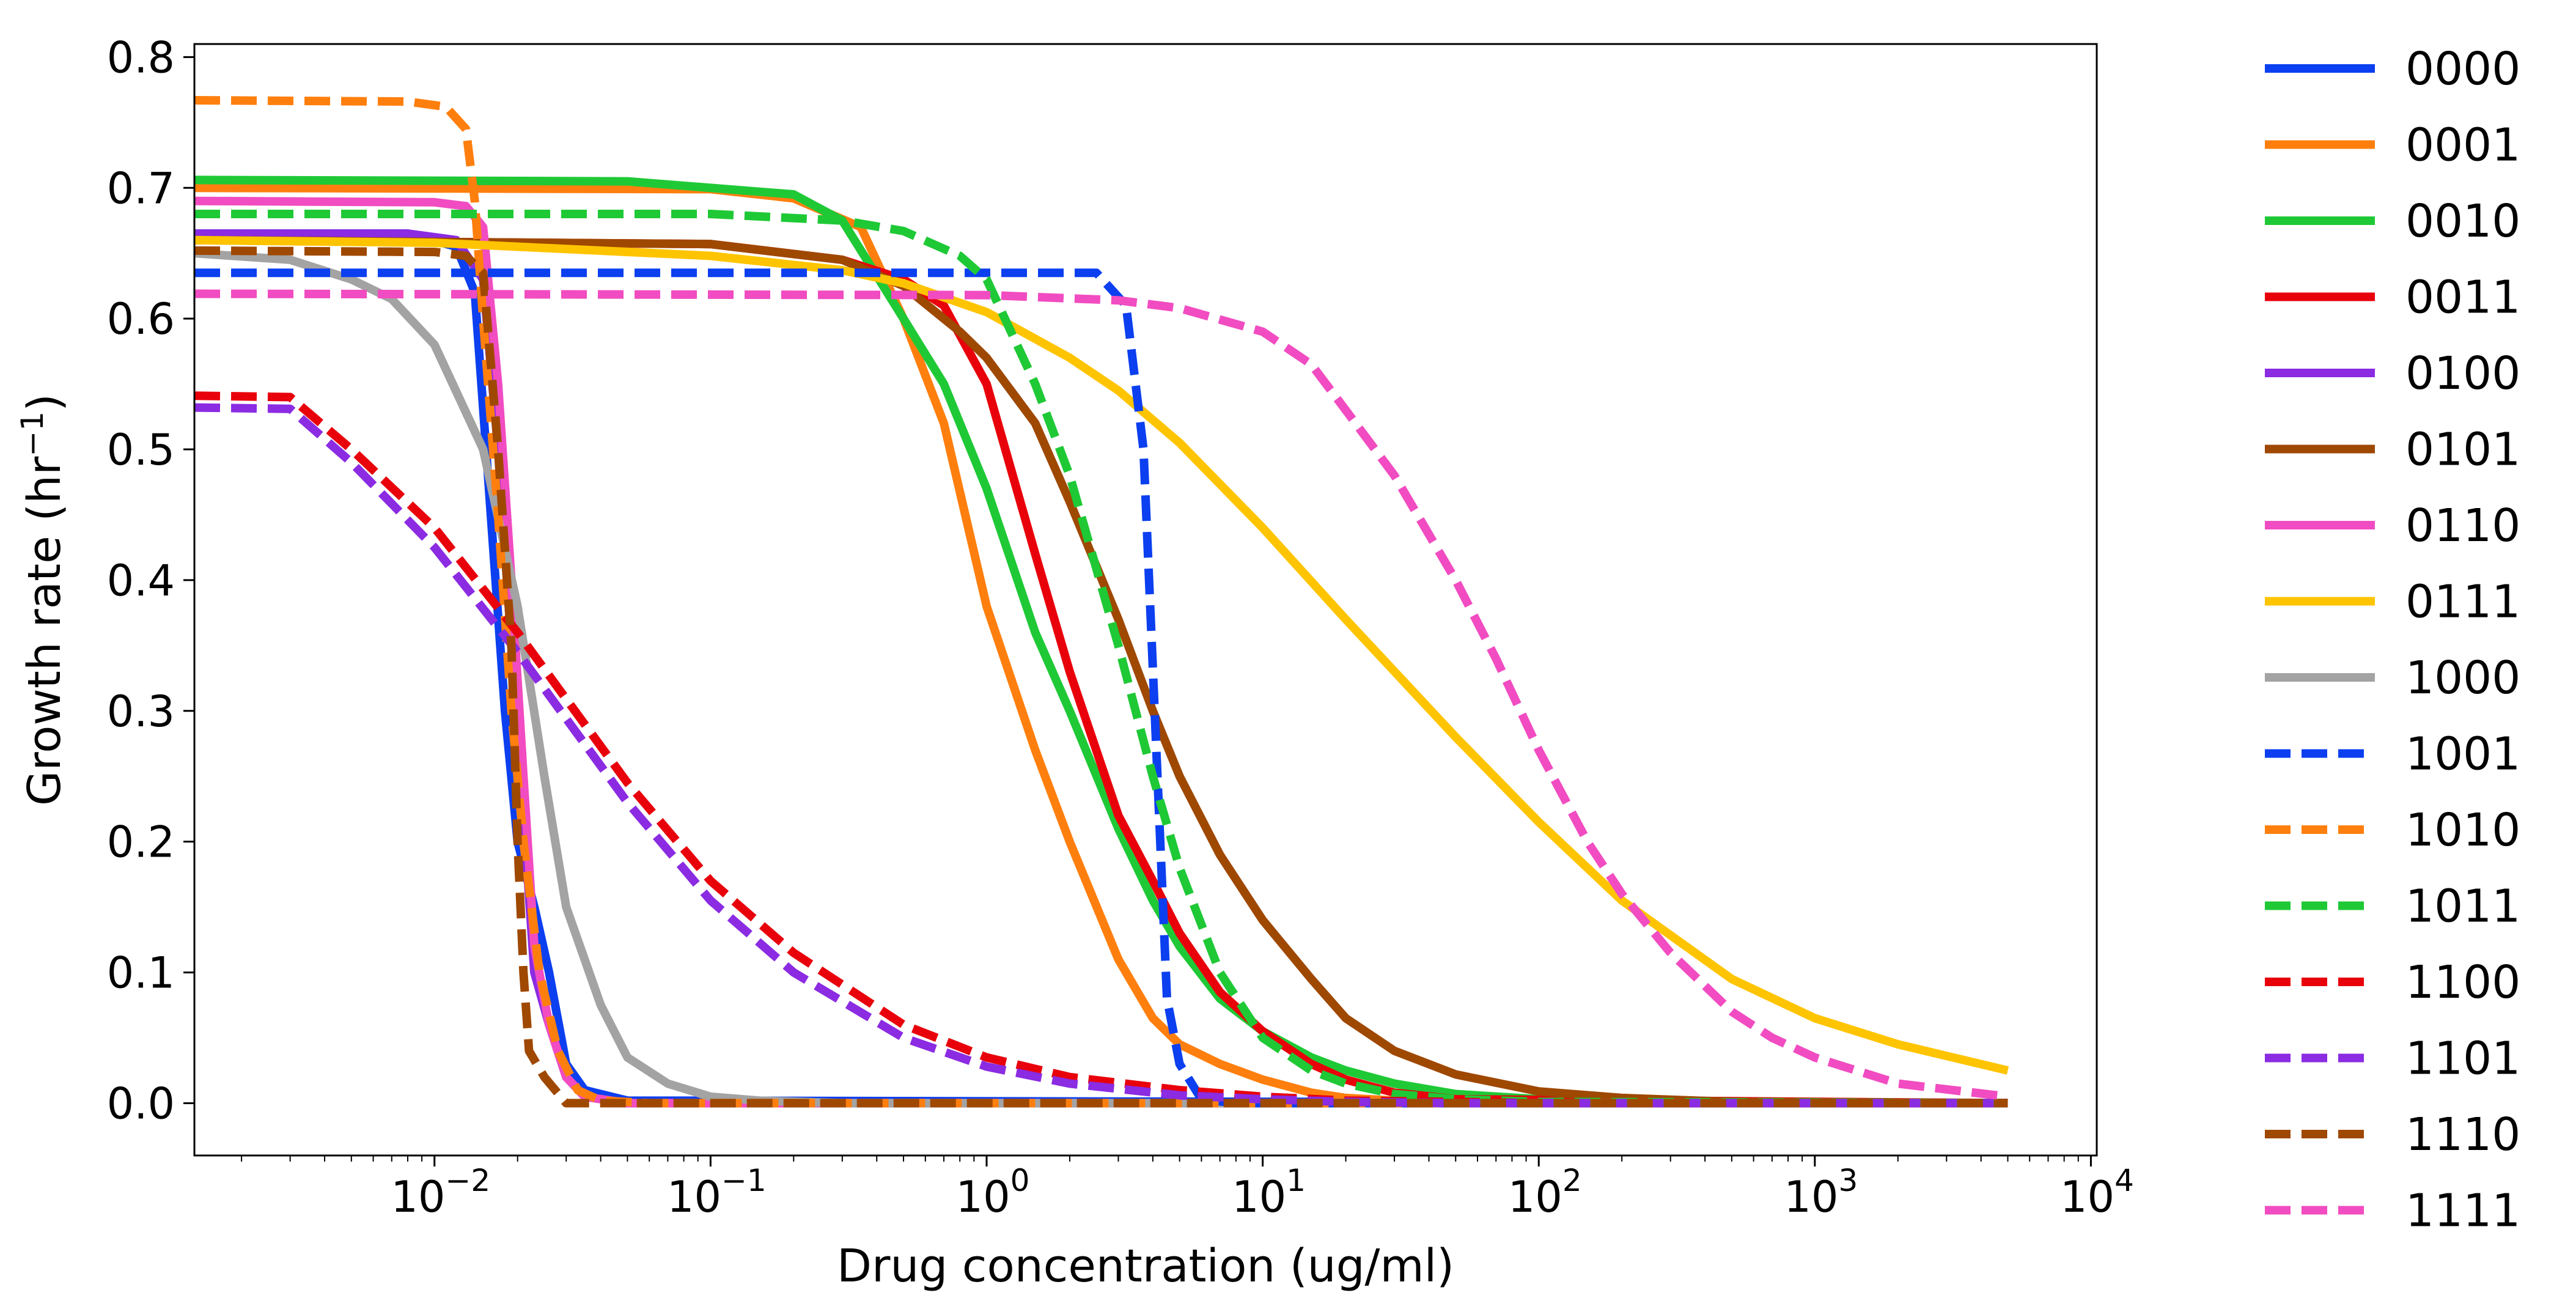 This screenshot has height=1312, width=2576. I want to click on legend-label-1111: 1111, so click(2462, 1211).